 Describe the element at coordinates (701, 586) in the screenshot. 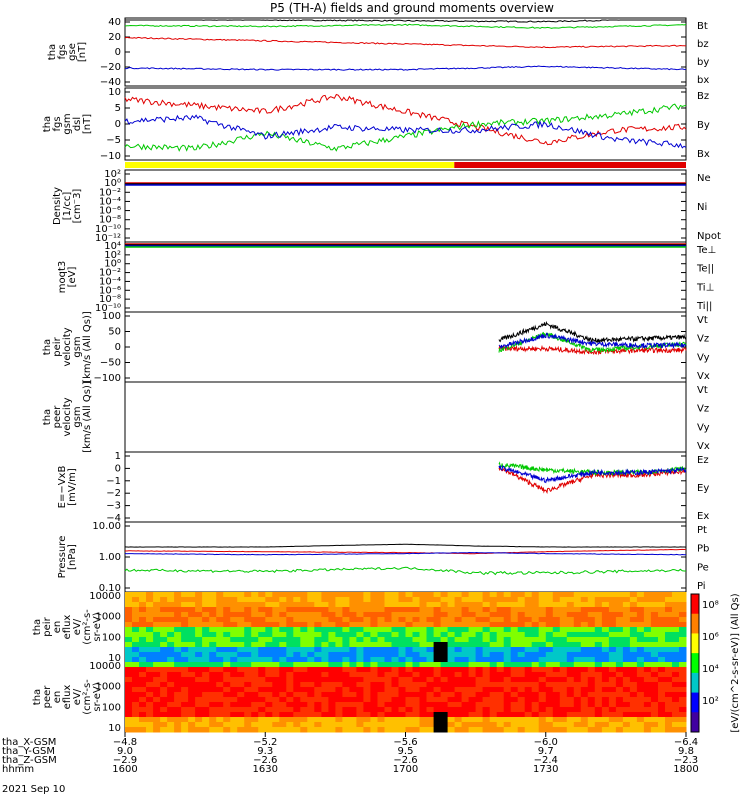

I see `legend-Pi: Pi` at that location.